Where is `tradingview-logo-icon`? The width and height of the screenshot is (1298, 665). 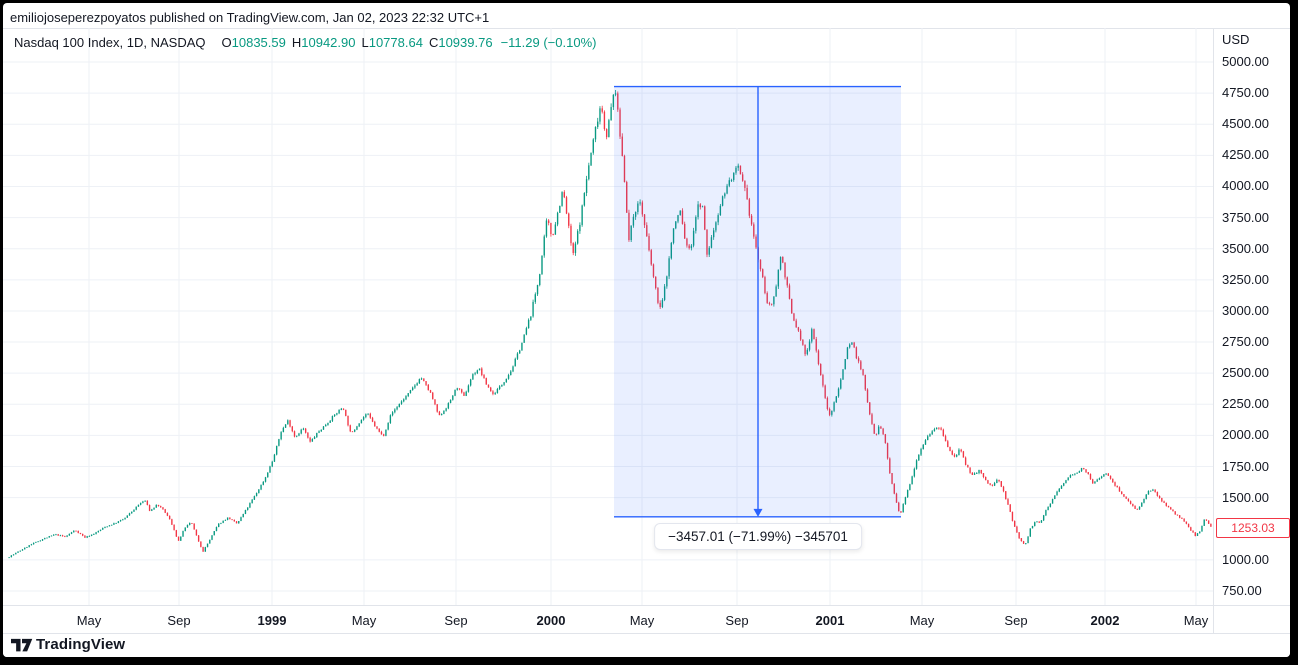 tradingview-logo-icon is located at coordinates (22, 645).